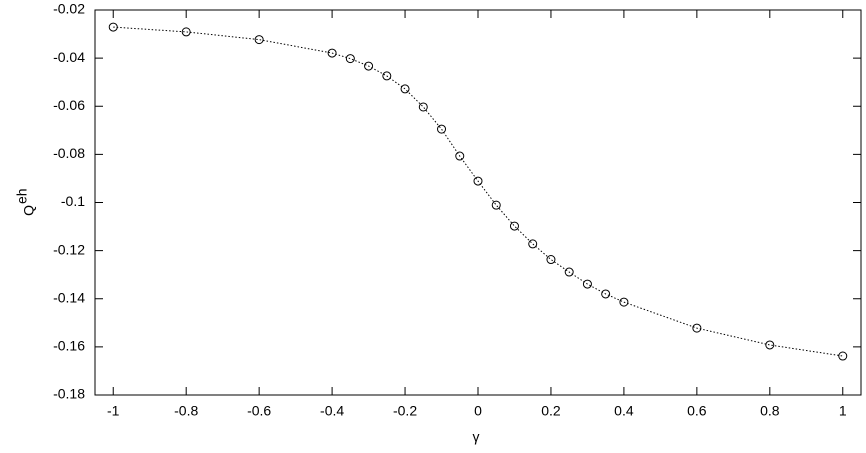 This screenshot has width=866, height=453. I want to click on x-axis-label: γ, so click(476, 437).